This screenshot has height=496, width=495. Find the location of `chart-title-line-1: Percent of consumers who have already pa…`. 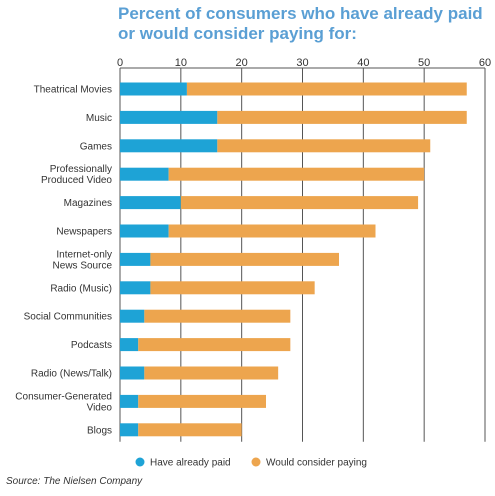

chart-title-line-1: Percent of consumers who have already pa… is located at coordinates (300, 13).